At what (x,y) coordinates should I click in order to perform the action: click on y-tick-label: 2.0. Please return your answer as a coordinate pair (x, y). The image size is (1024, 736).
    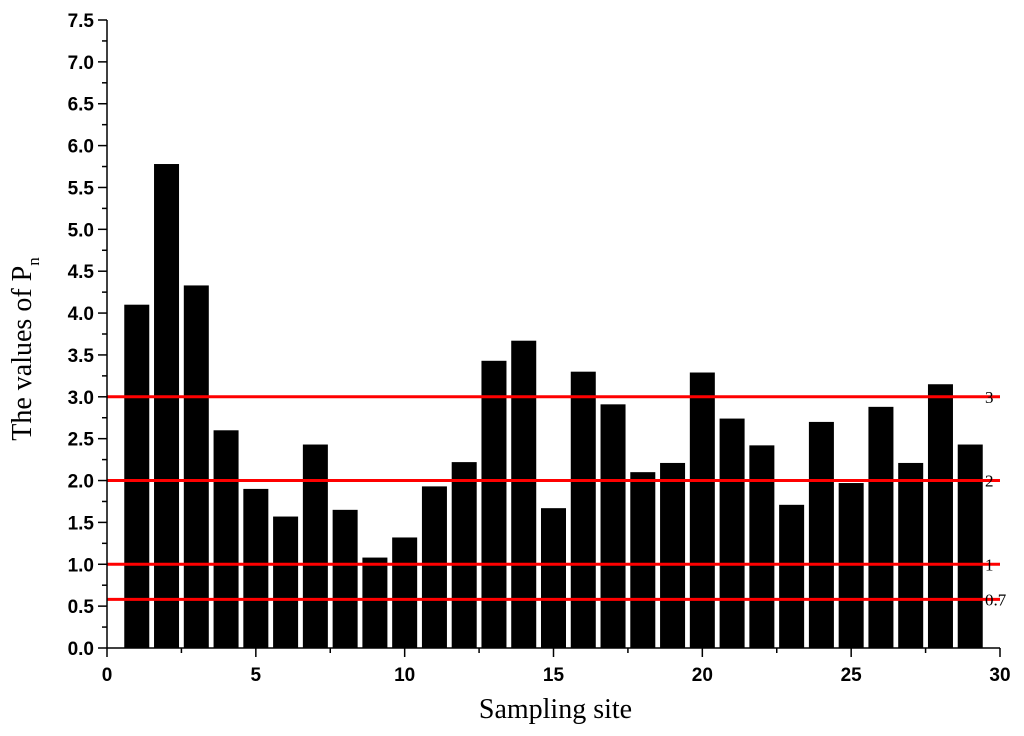
    Looking at the image, I should click on (81, 482).